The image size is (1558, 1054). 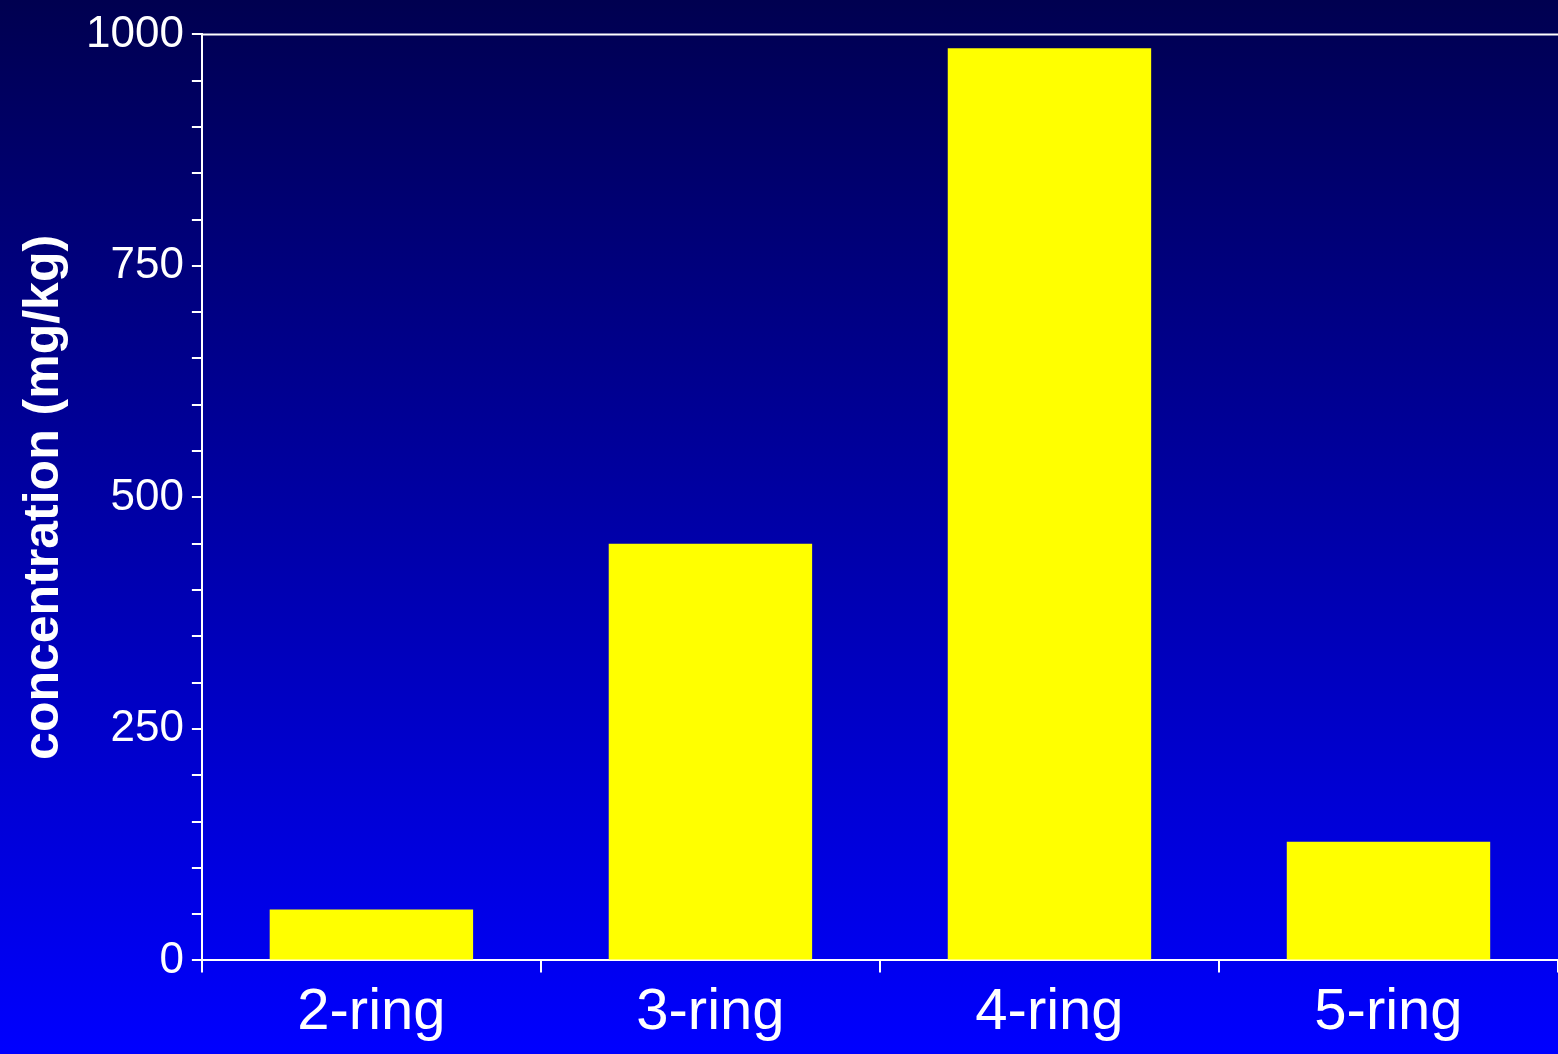 I want to click on y-tick-label: 1000, so click(x=134, y=31).